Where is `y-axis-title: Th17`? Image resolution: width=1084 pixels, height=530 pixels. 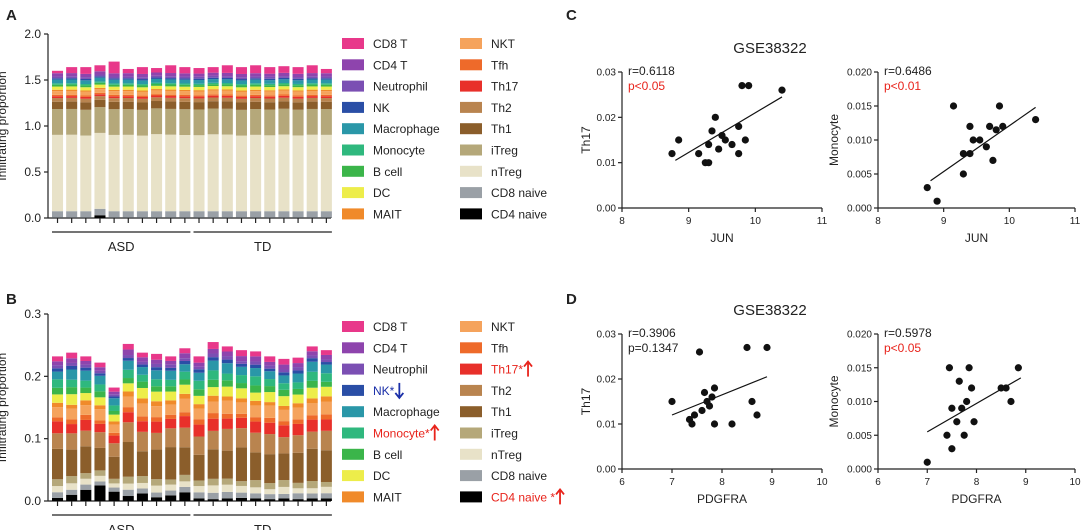
y-axis-title: Th17 is located at coordinates (586, 140).